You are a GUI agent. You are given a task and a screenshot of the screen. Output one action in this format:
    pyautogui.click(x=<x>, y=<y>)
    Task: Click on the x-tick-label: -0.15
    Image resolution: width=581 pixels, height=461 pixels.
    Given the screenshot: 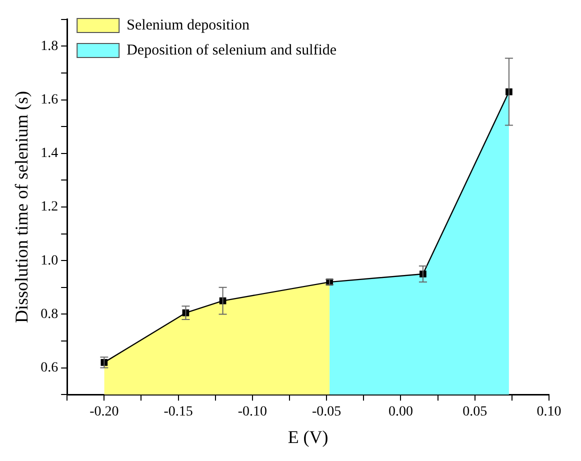 What is the action you would take?
    pyautogui.click(x=178, y=412)
    